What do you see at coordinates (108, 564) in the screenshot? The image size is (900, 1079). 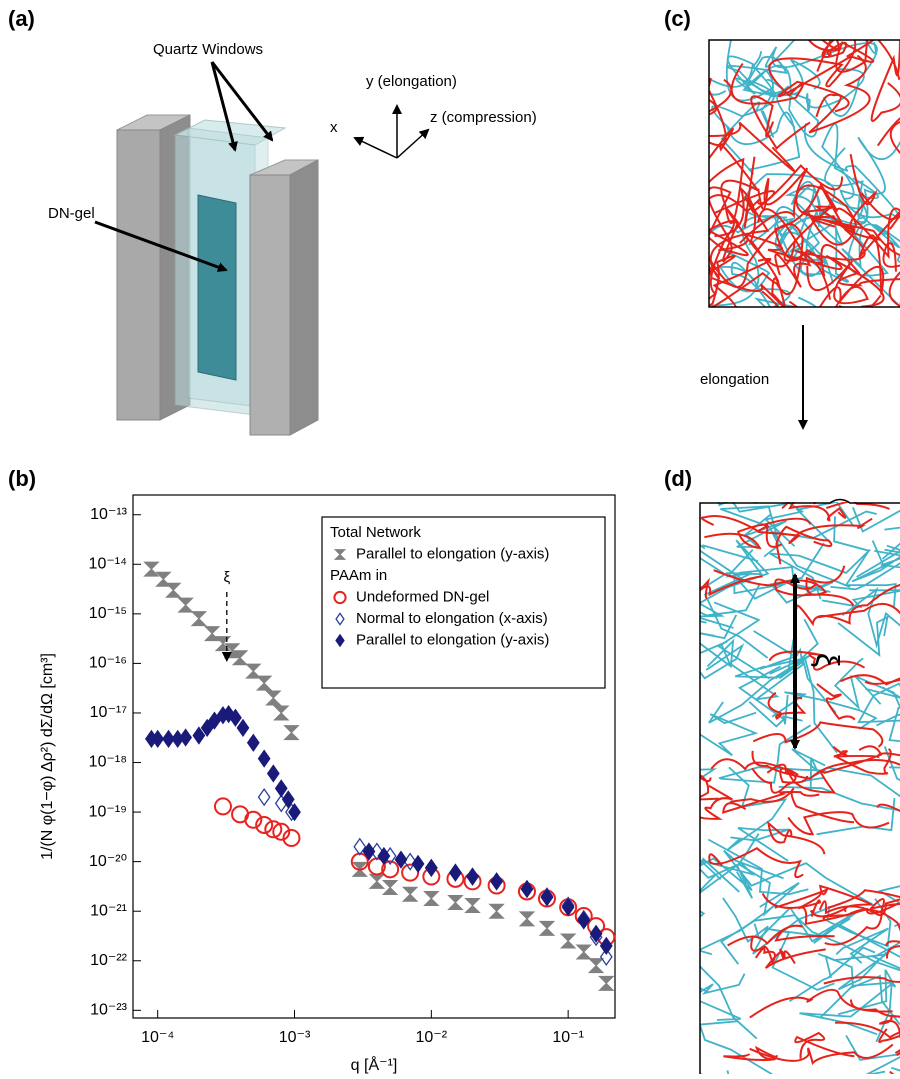 I see `y-tick-label: 10⁻¹⁴` at bounding box center [108, 564].